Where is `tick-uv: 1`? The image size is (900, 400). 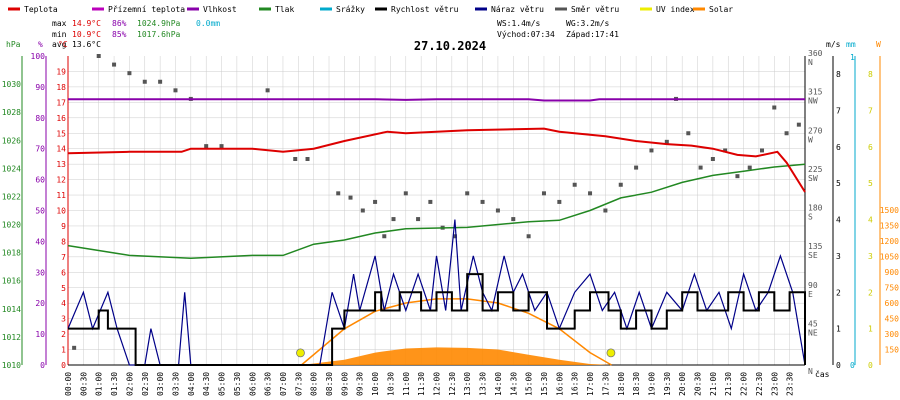 tick-uv: 1 is located at coordinates (870, 329).